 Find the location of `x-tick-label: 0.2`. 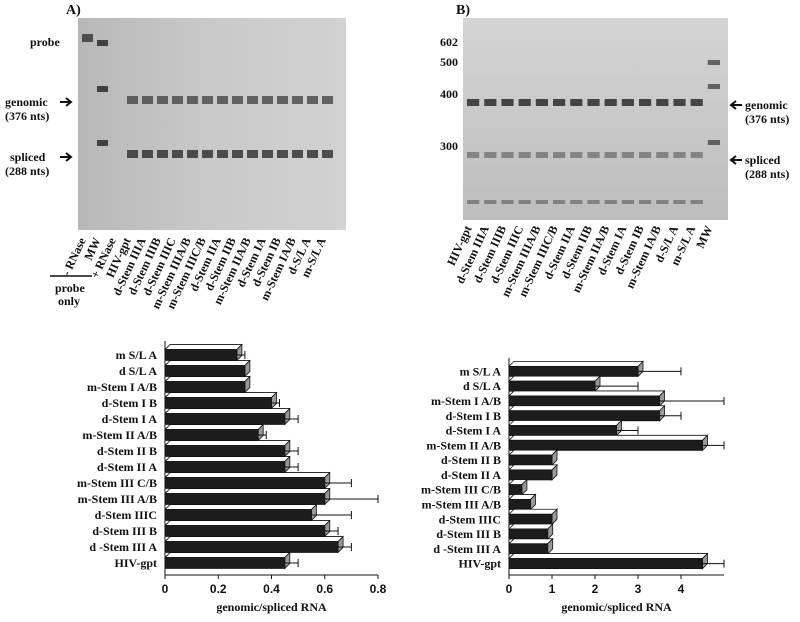

x-tick-label: 0.2 is located at coordinates (218, 589).